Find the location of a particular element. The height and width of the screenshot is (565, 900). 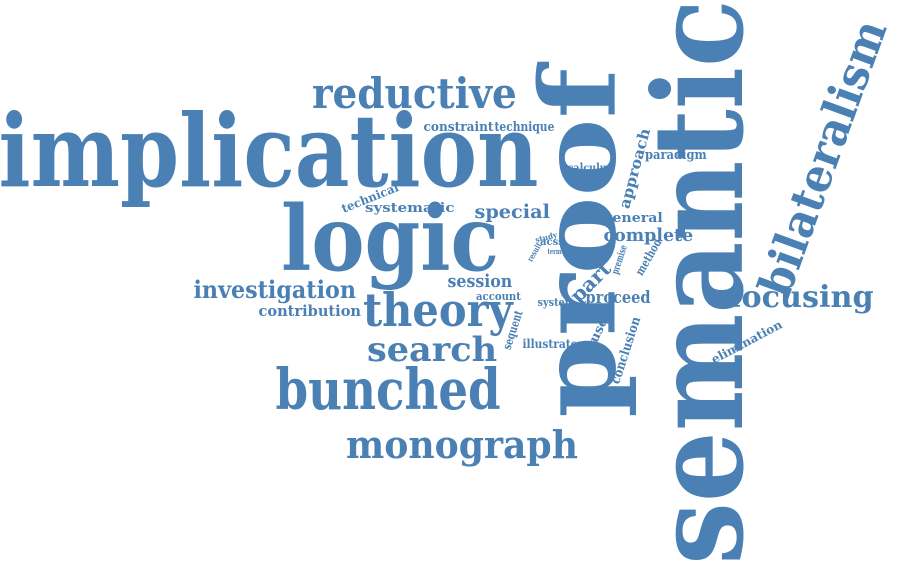

word-session: session is located at coordinates (480, 281).